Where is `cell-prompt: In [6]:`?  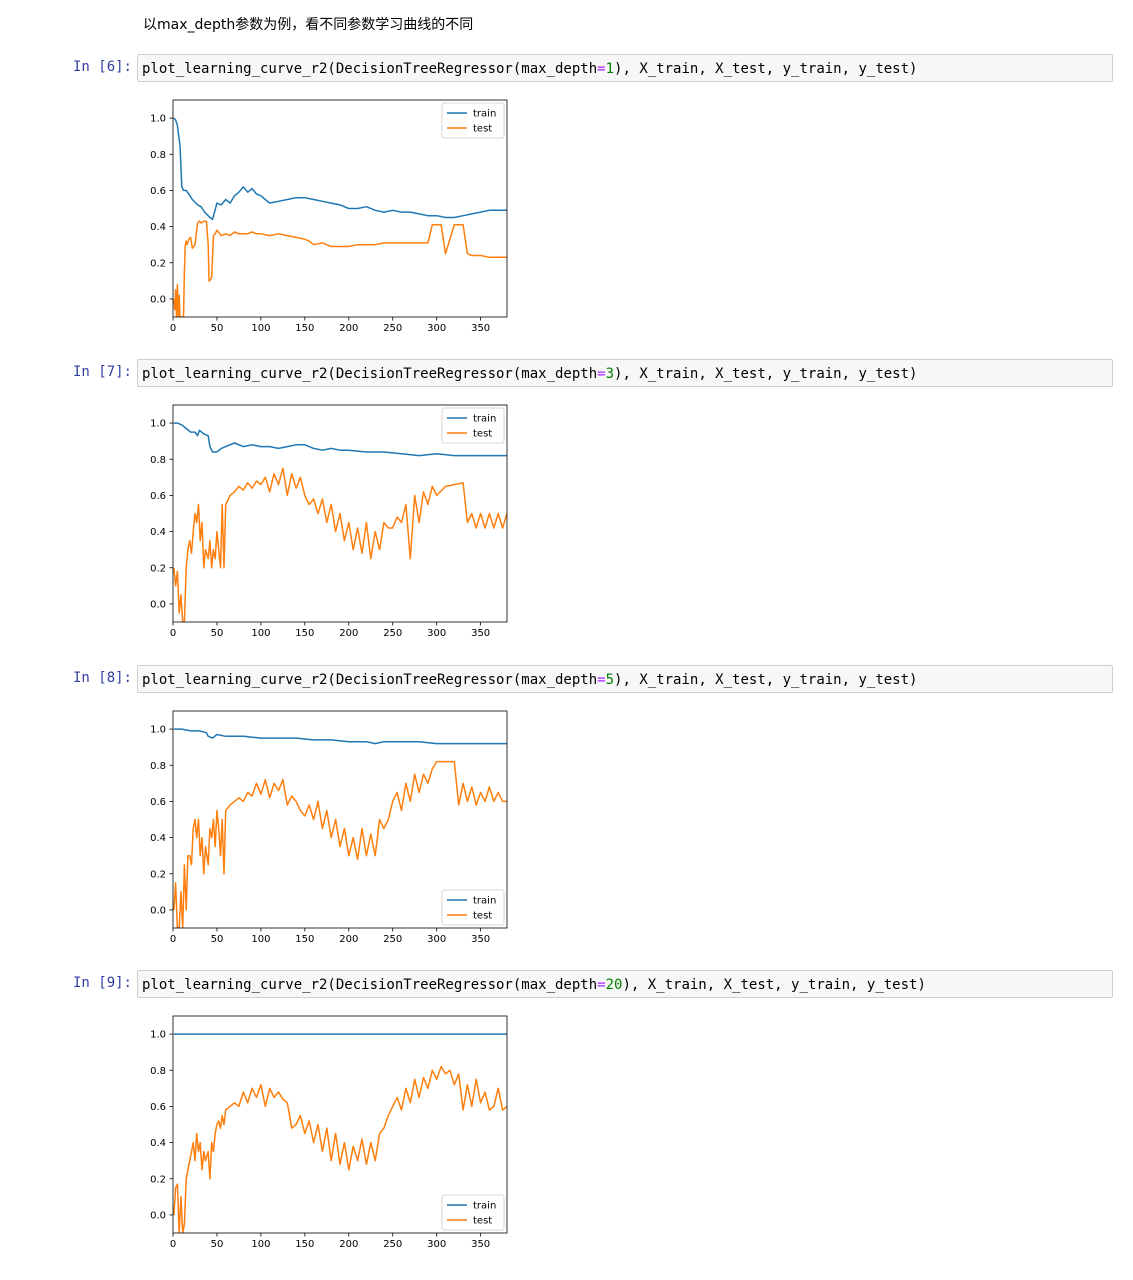
cell-prompt: In [6]: is located at coordinates (102, 67).